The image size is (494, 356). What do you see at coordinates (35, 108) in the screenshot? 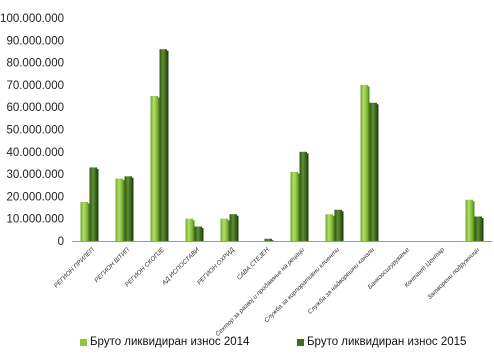
I see `y-tick-label: 60.000.000` at bounding box center [35, 108].